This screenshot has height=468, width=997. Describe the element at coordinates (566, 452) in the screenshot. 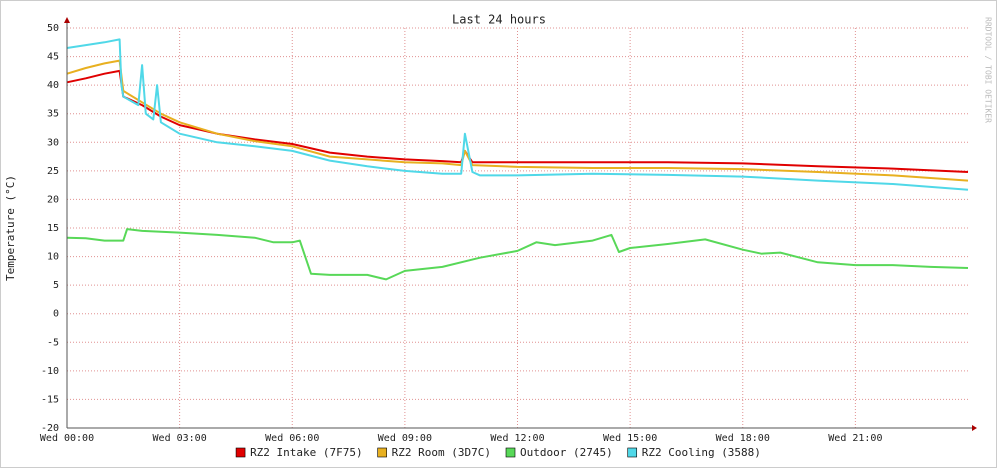

I see `legend-label: Outdoor (2745)` at that location.